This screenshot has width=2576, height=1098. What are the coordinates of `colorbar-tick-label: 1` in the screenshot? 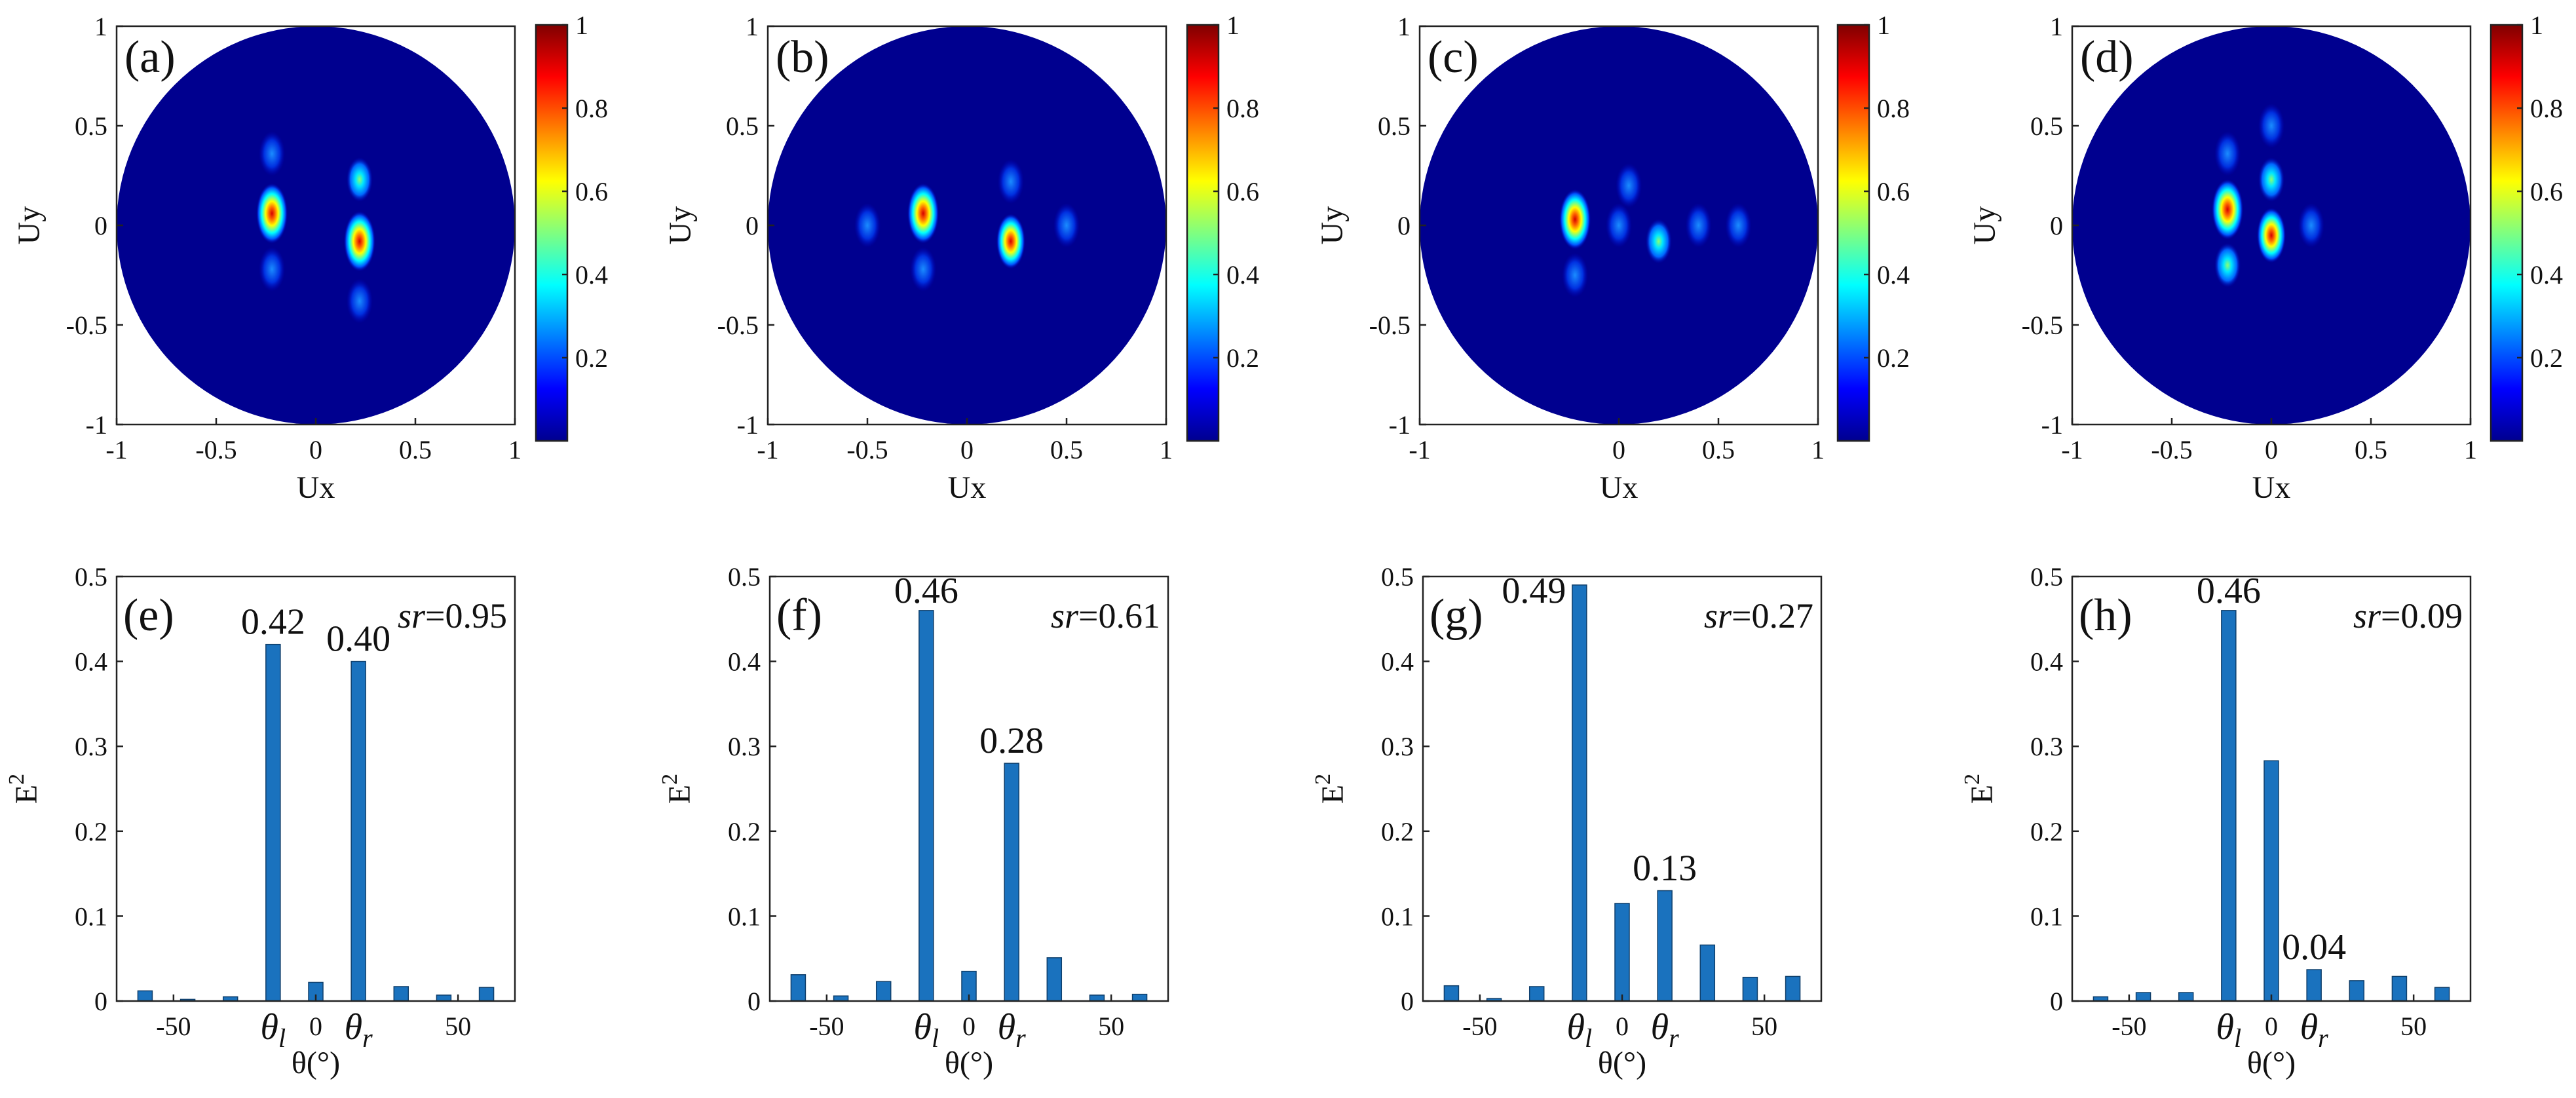 It's located at (1233, 25).